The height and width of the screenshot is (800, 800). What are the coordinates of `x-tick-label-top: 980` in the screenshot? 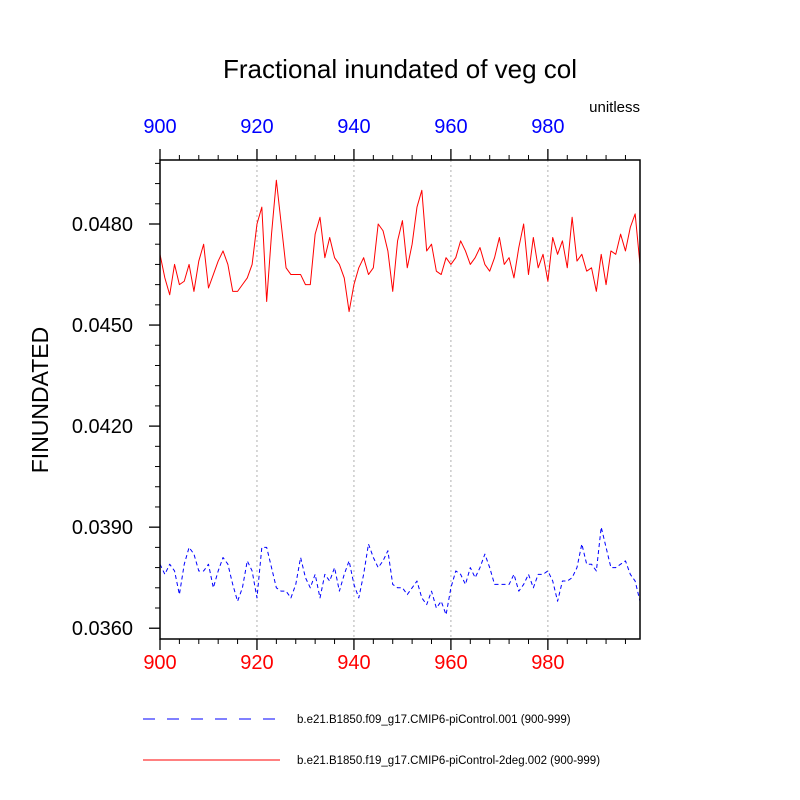 It's located at (547, 127).